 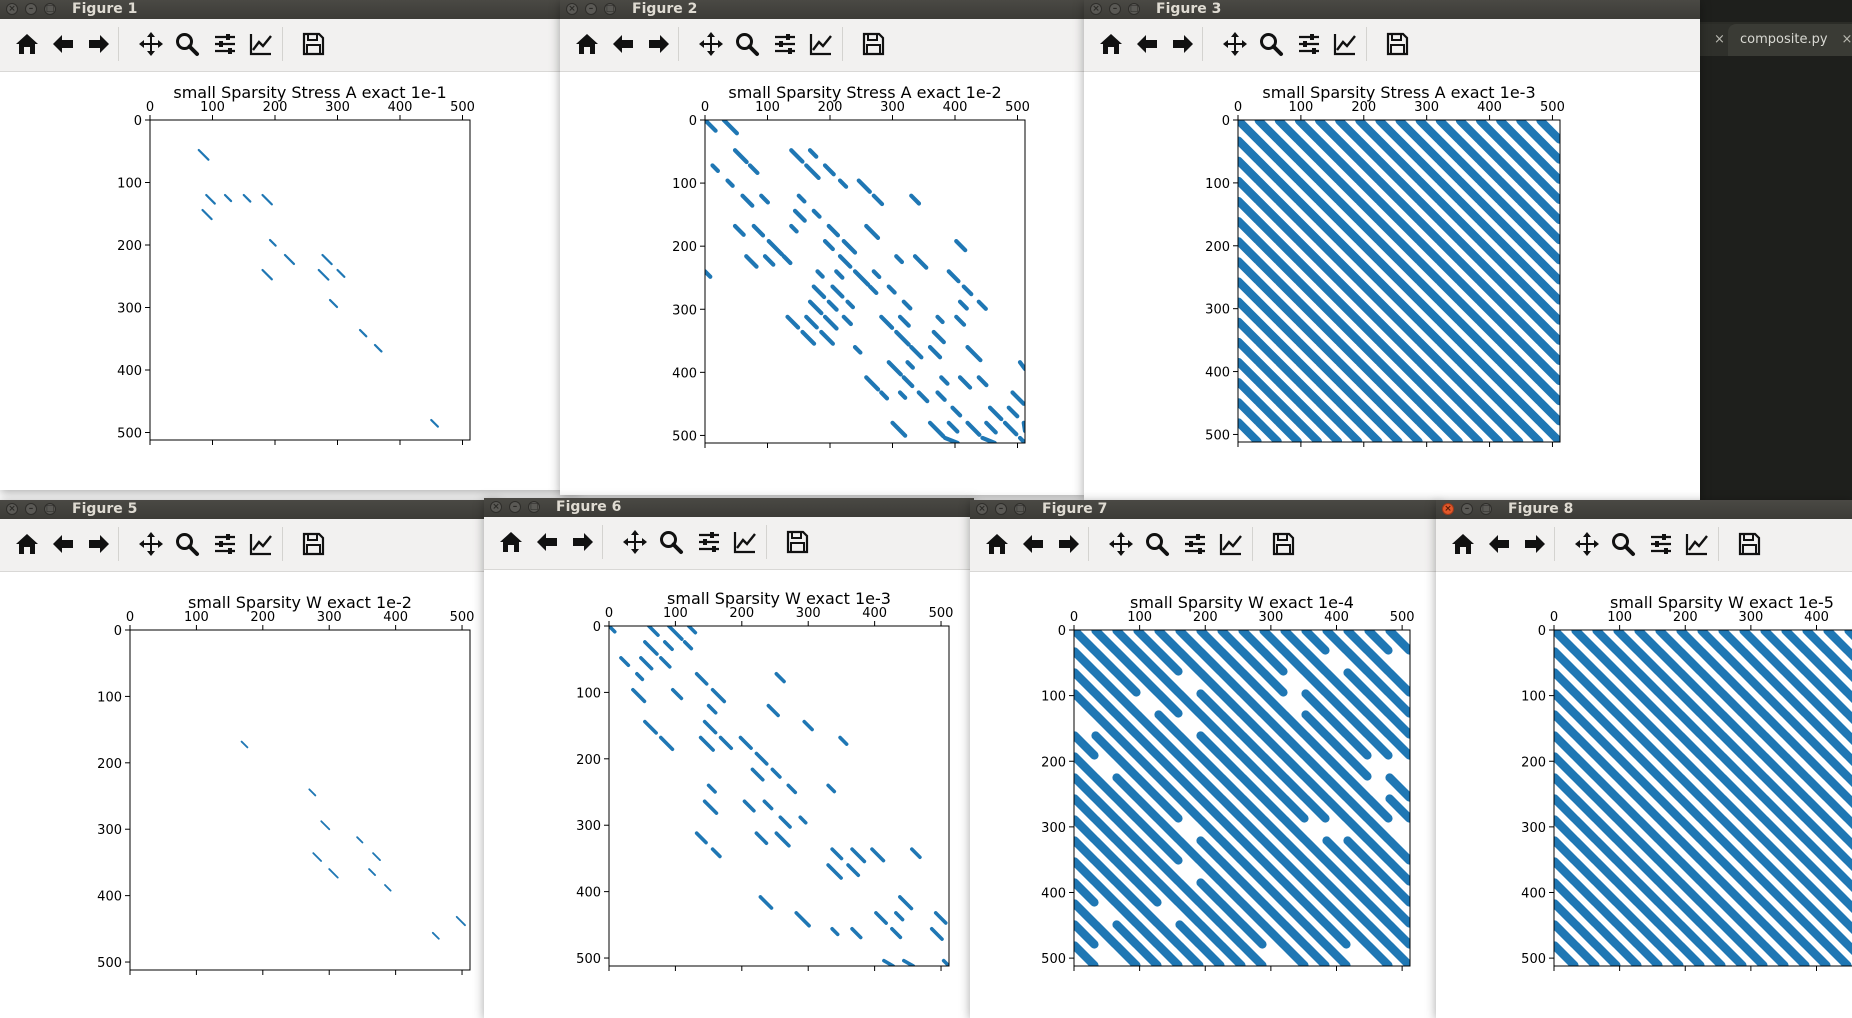 I want to click on window-titlebar: × – □ Figure 2, so click(x=825, y=9).